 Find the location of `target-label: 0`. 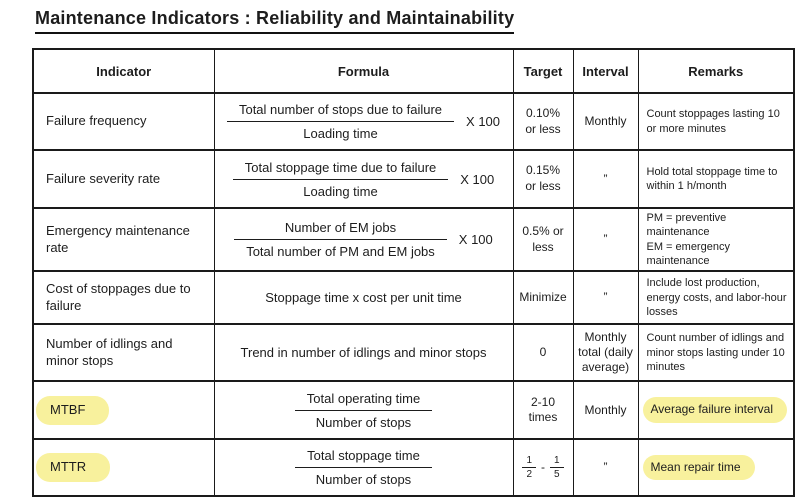

target-label: 0 is located at coordinates (543, 351).